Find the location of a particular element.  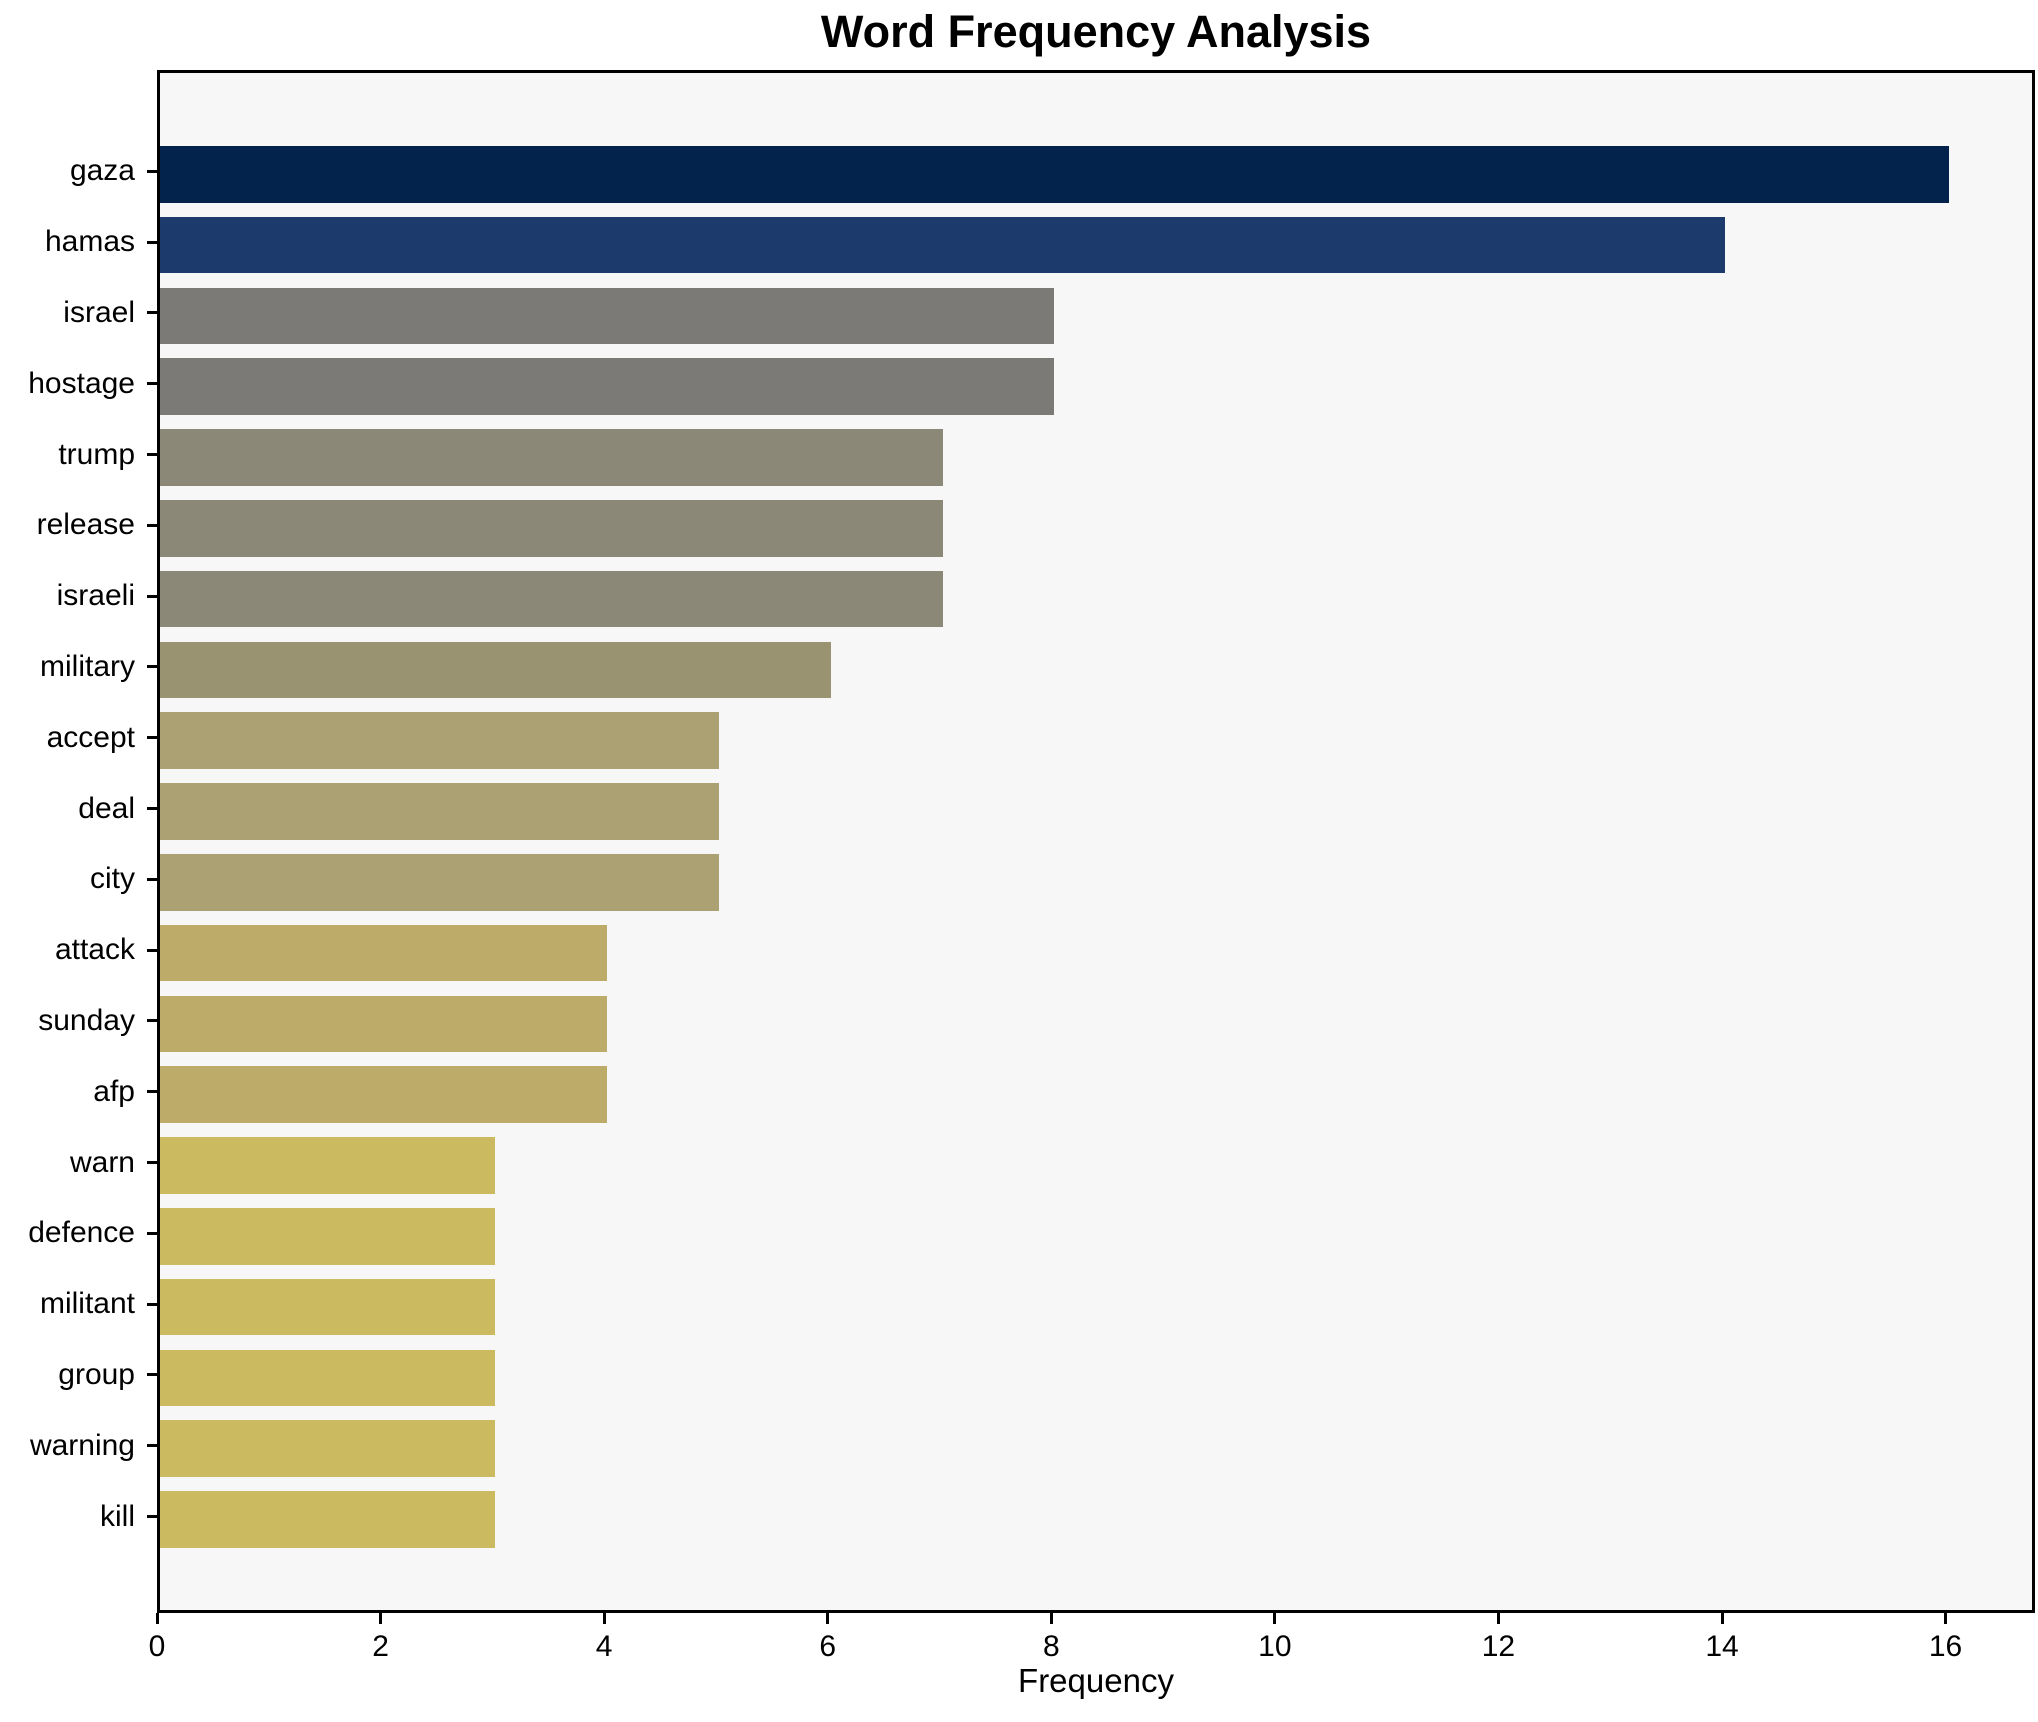

bar-afp is located at coordinates (384, 1095).